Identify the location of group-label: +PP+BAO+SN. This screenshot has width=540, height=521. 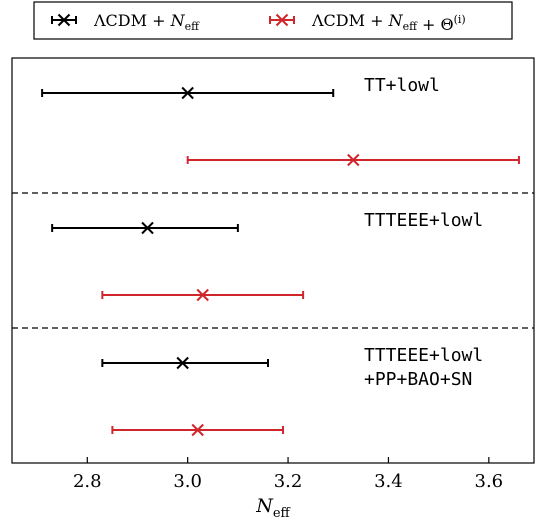
(418, 379).